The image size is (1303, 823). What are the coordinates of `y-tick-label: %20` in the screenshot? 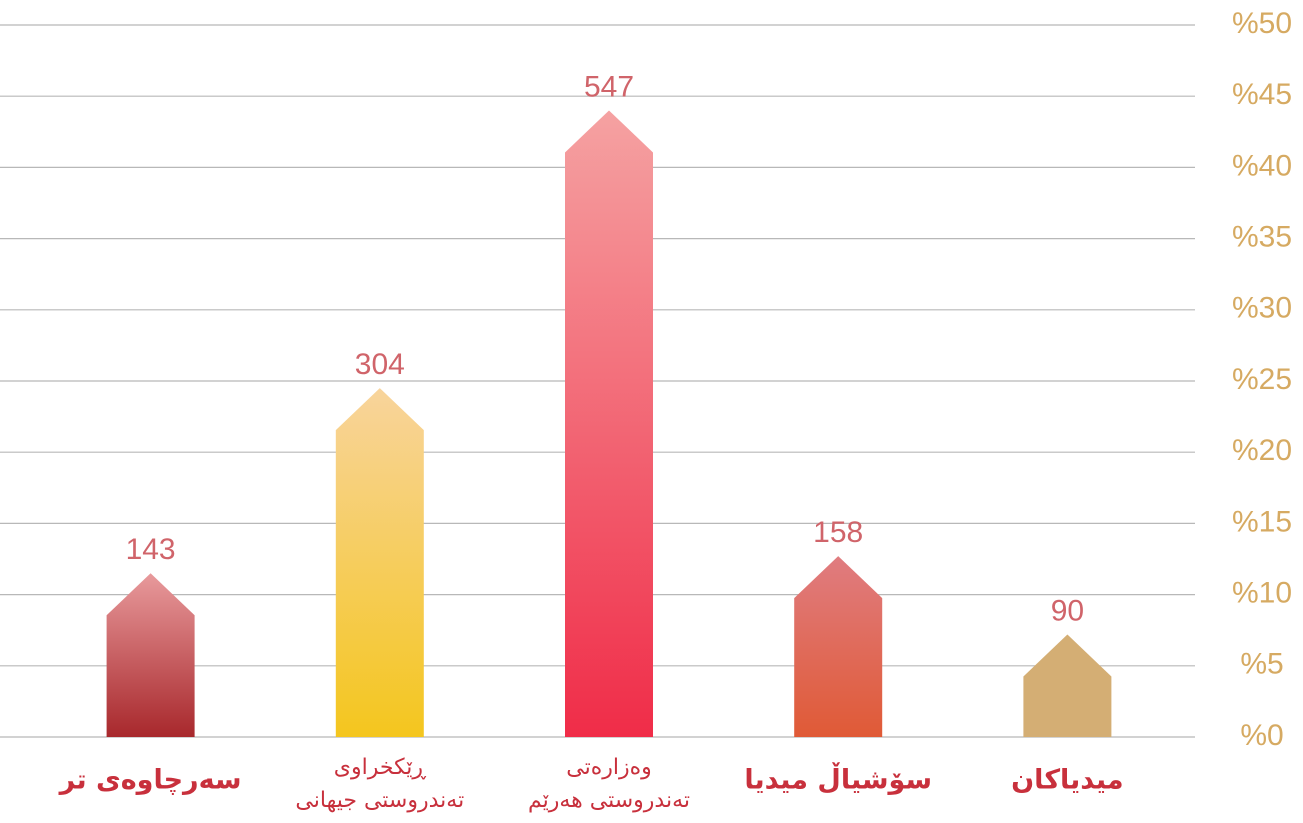 It's located at (1262, 450).